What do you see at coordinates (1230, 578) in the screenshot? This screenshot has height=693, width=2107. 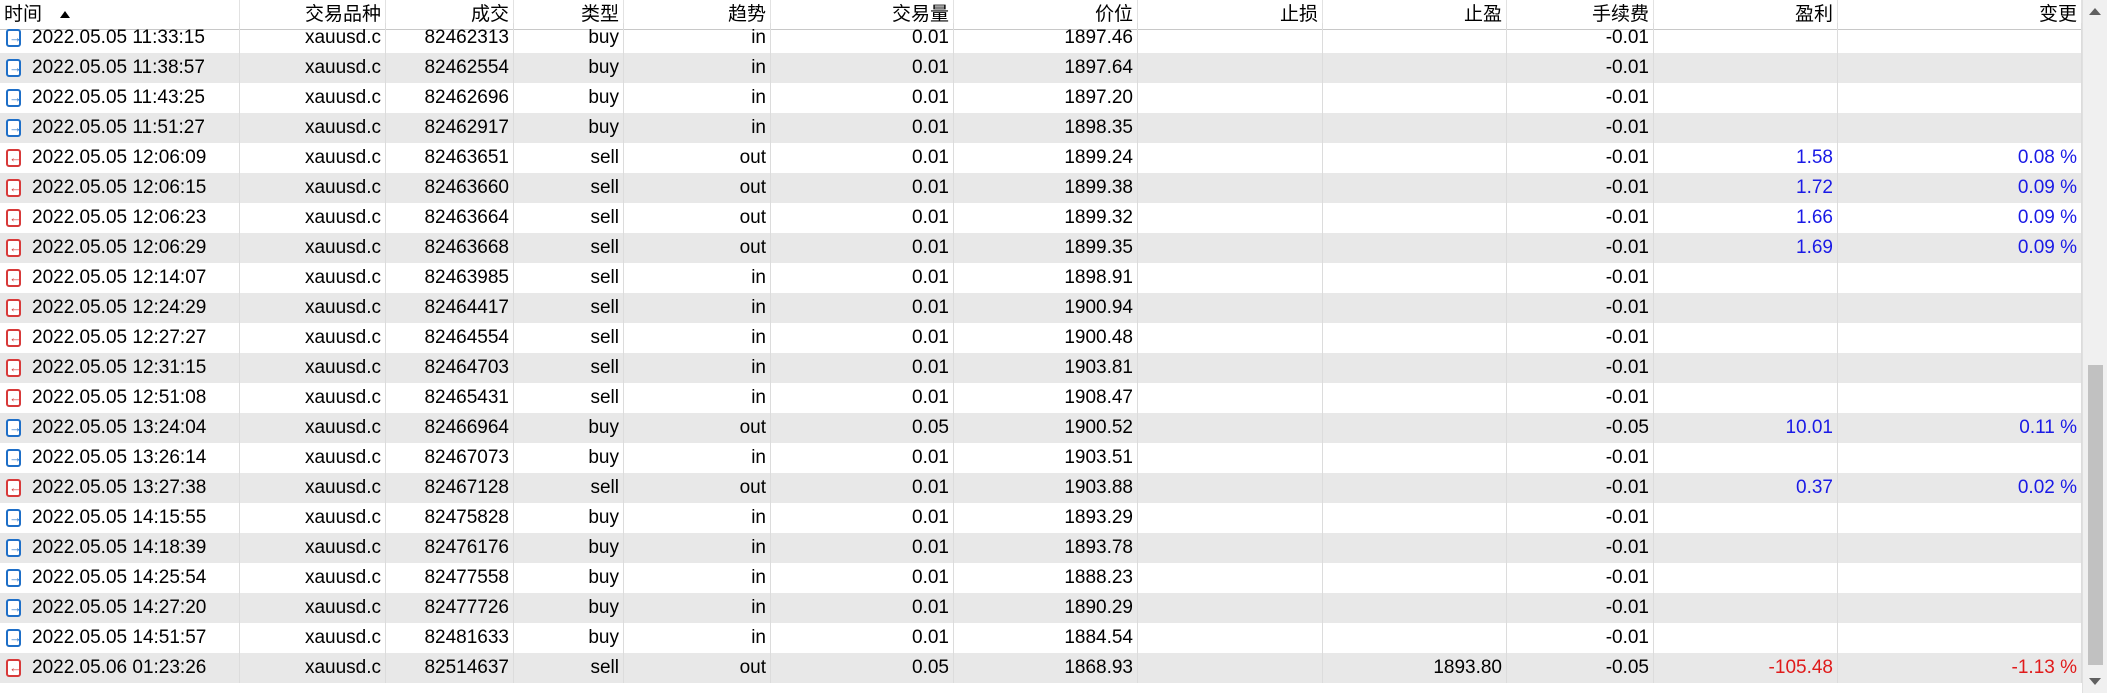 I see `cell-sl` at bounding box center [1230, 578].